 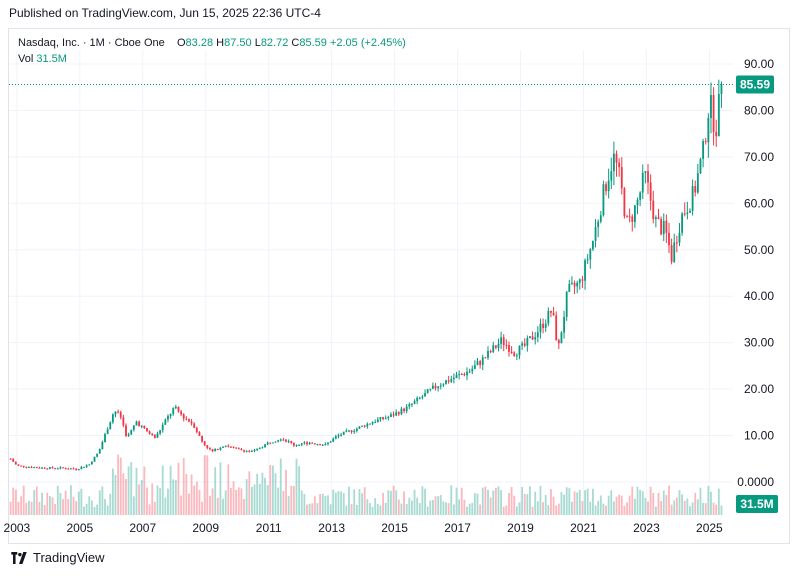 What do you see at coordinates (26, 59) in the screenshot?
I see `legend-vol-label: Vol` at bounding box center [26, 59].